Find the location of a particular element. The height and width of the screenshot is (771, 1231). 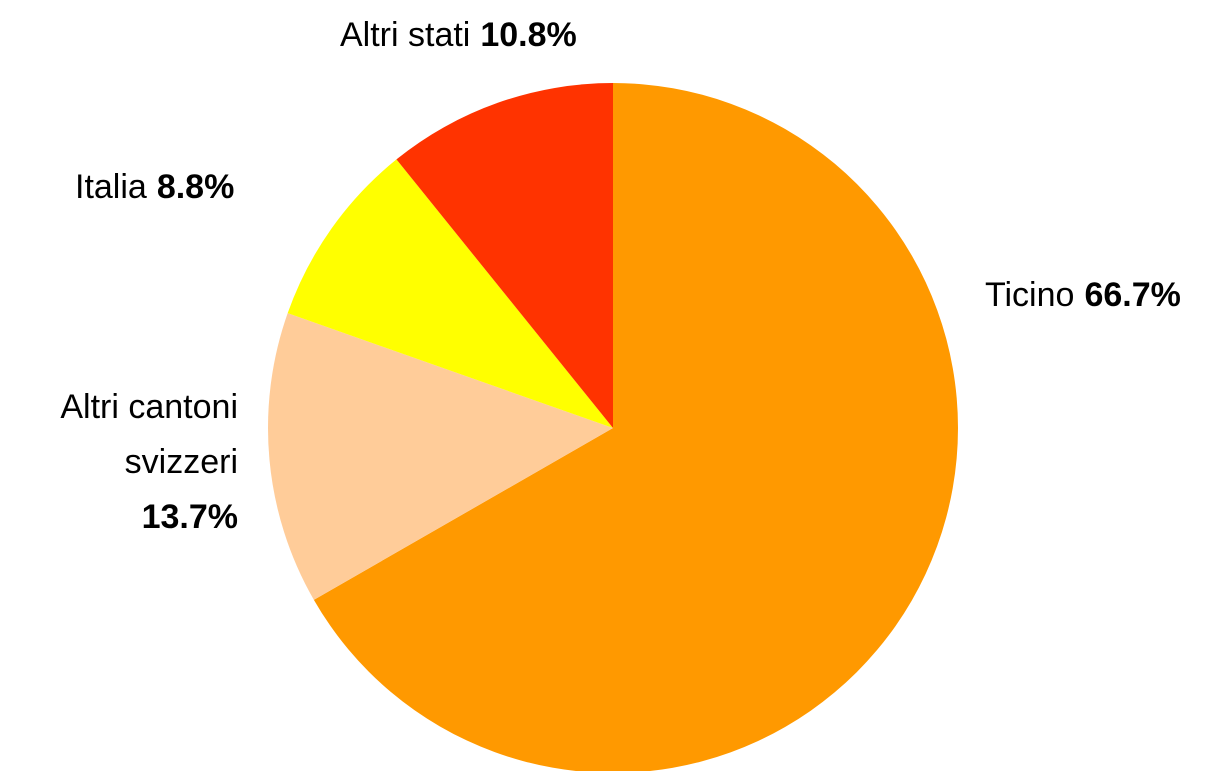

slice-label: Altri stati 10.8% is located at coordinates (540, 35).